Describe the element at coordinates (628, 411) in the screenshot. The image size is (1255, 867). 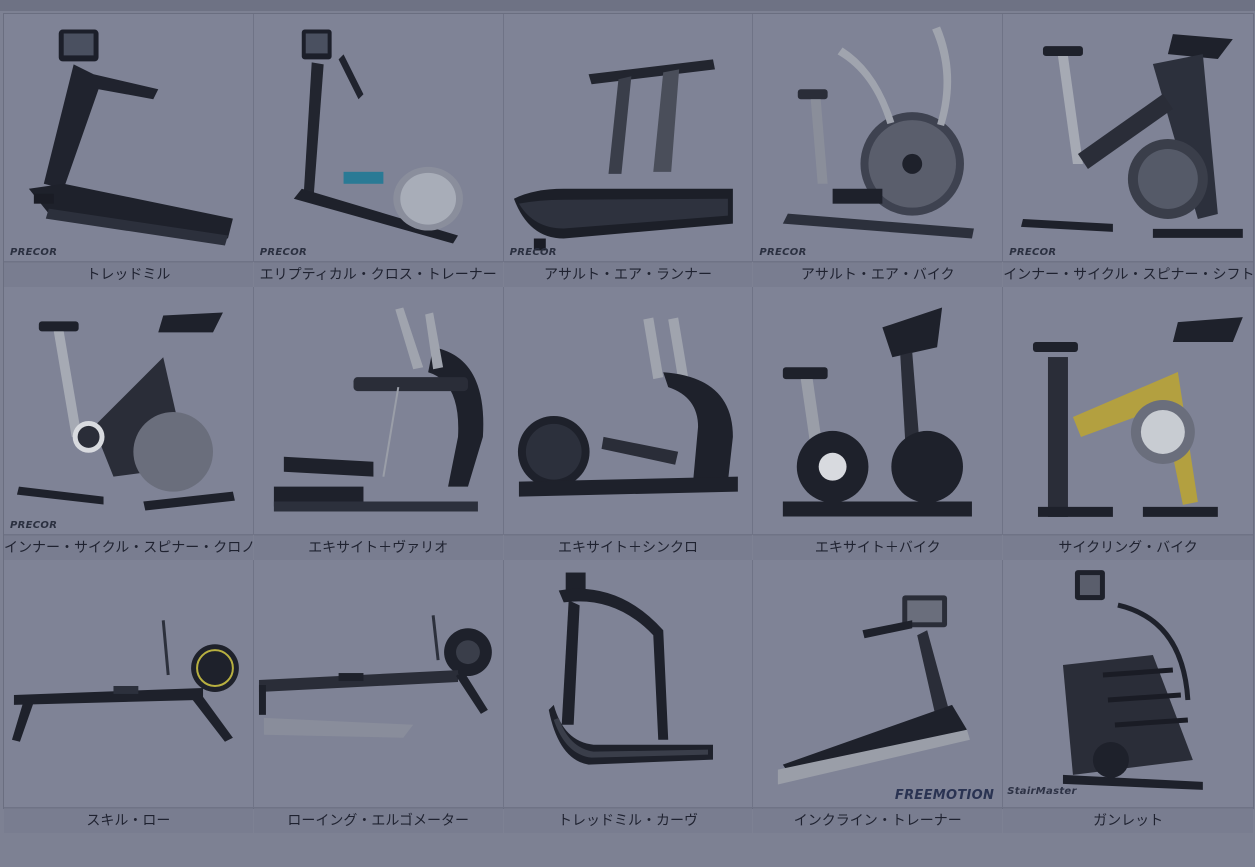
I see `elliptical-synchro-icon` at that location.